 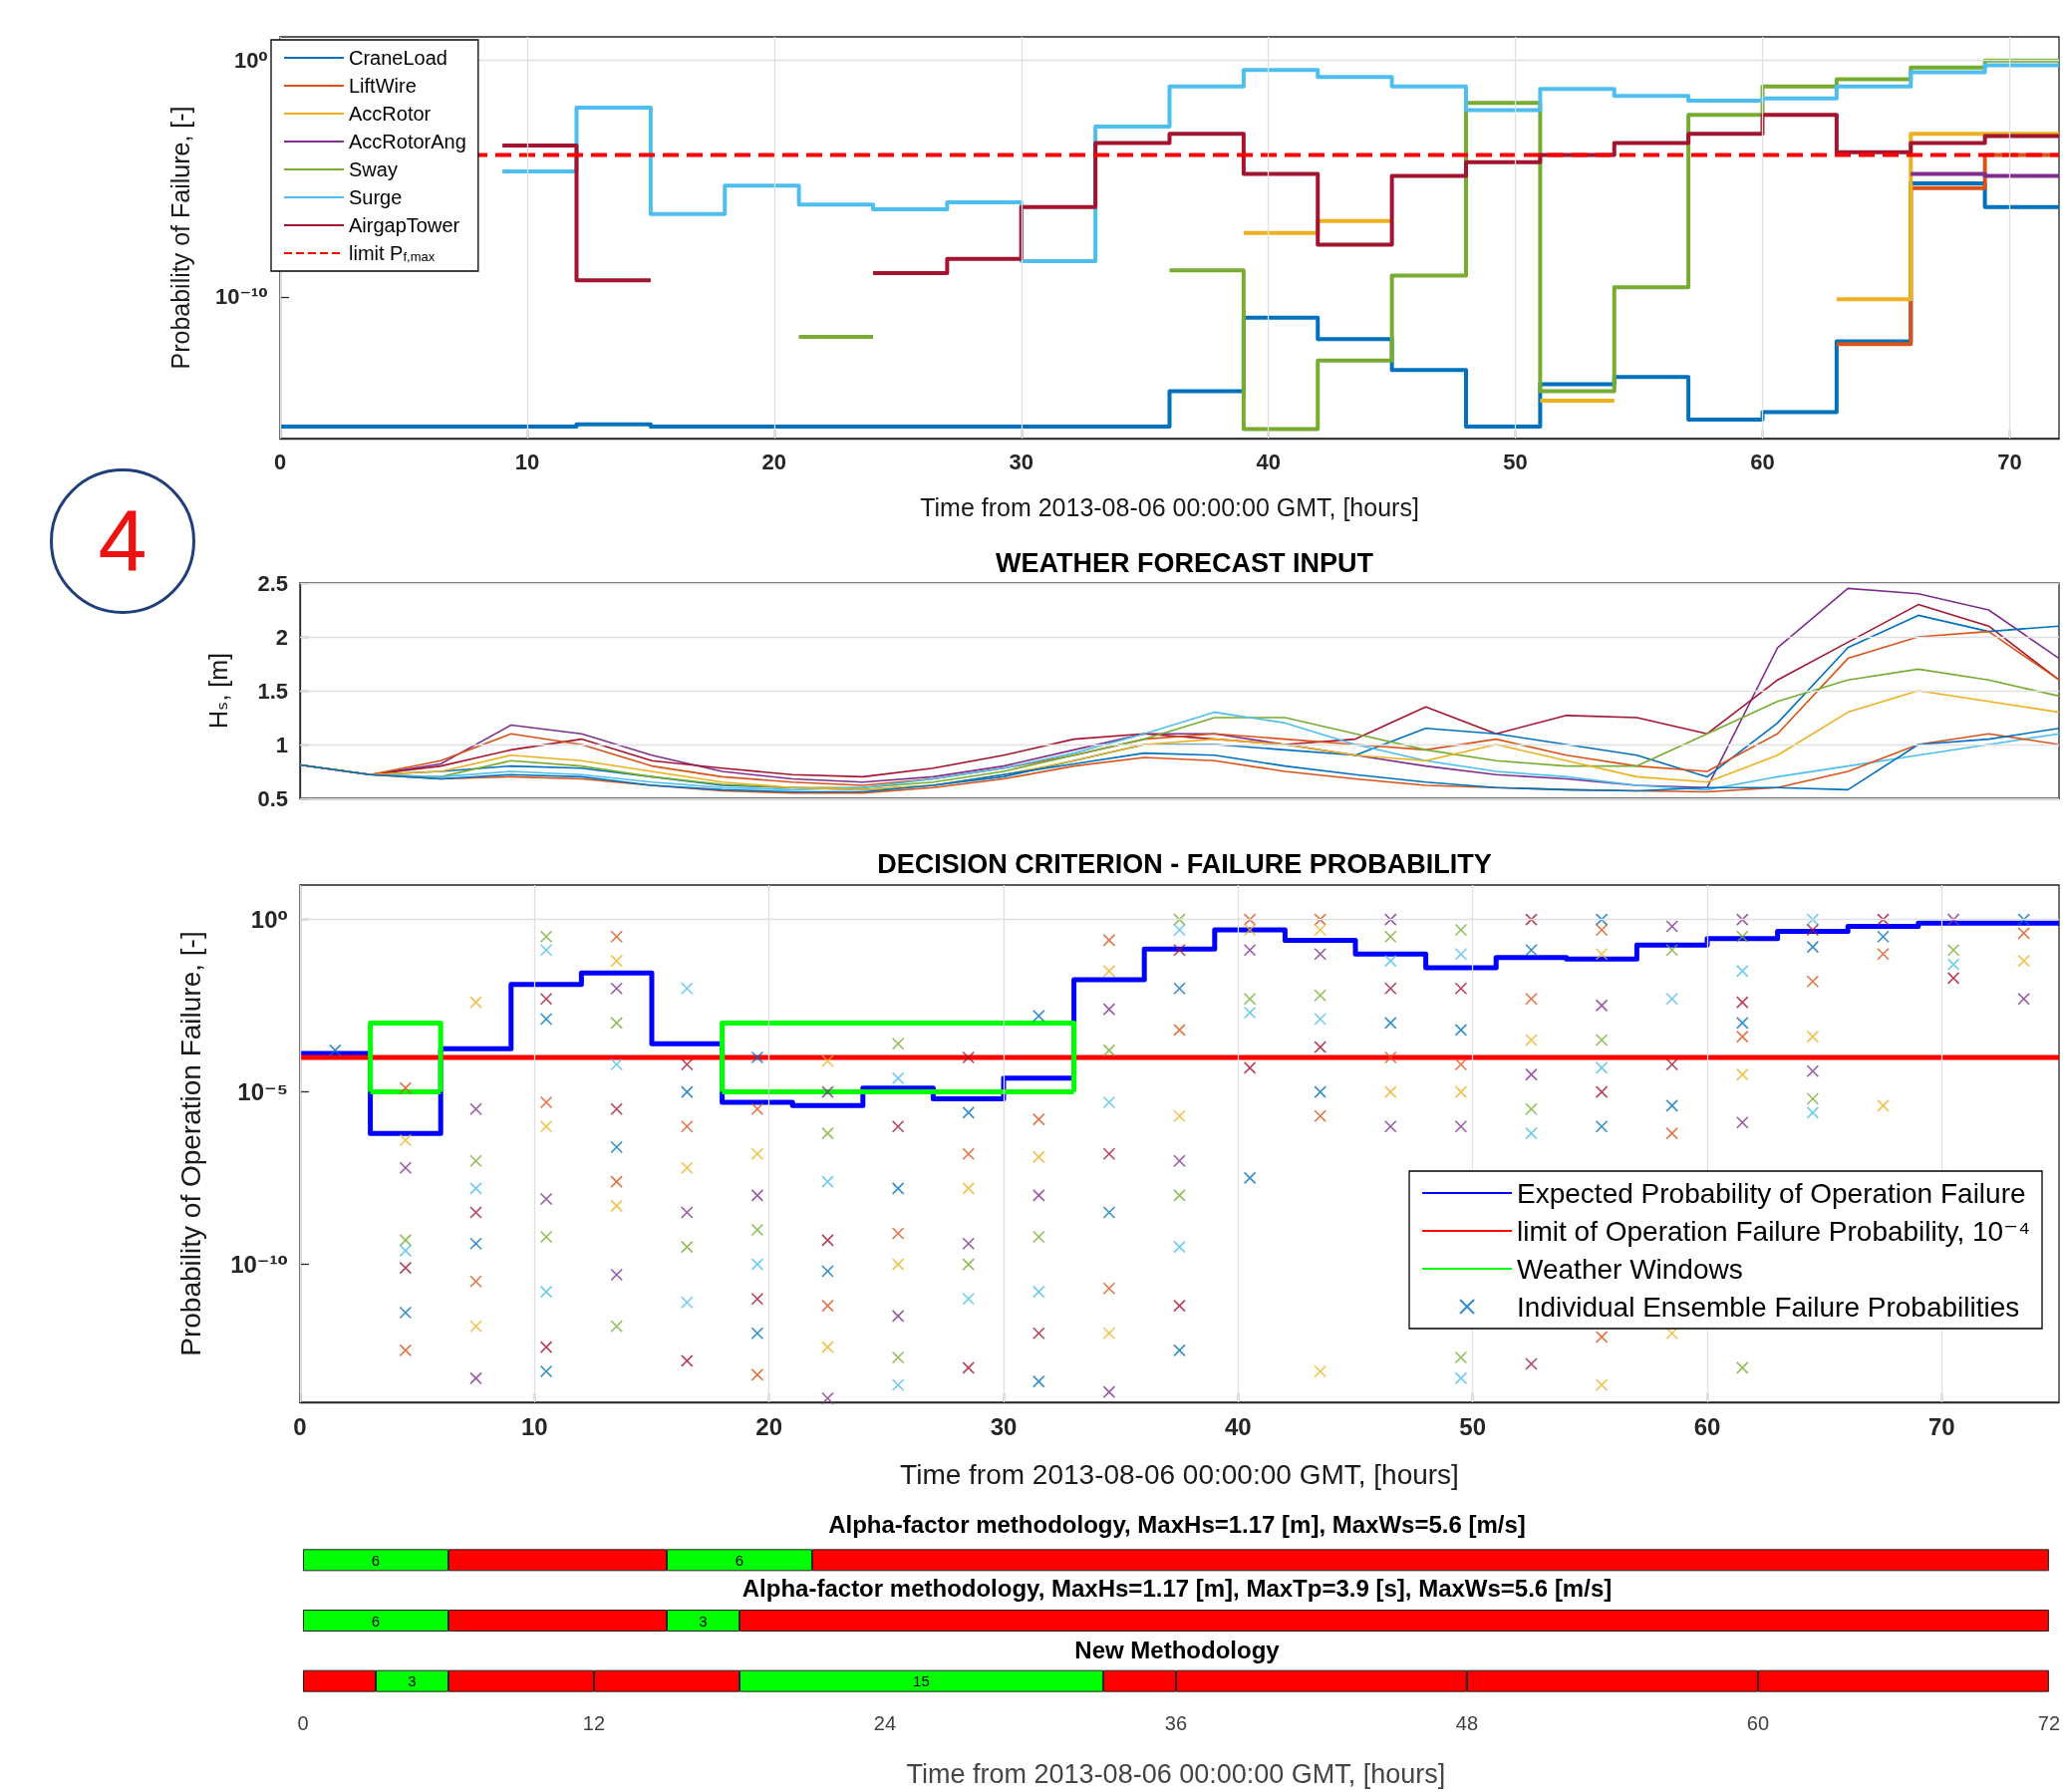 I want to click on x-tick-label: 24, so click(x=885, y=1723).